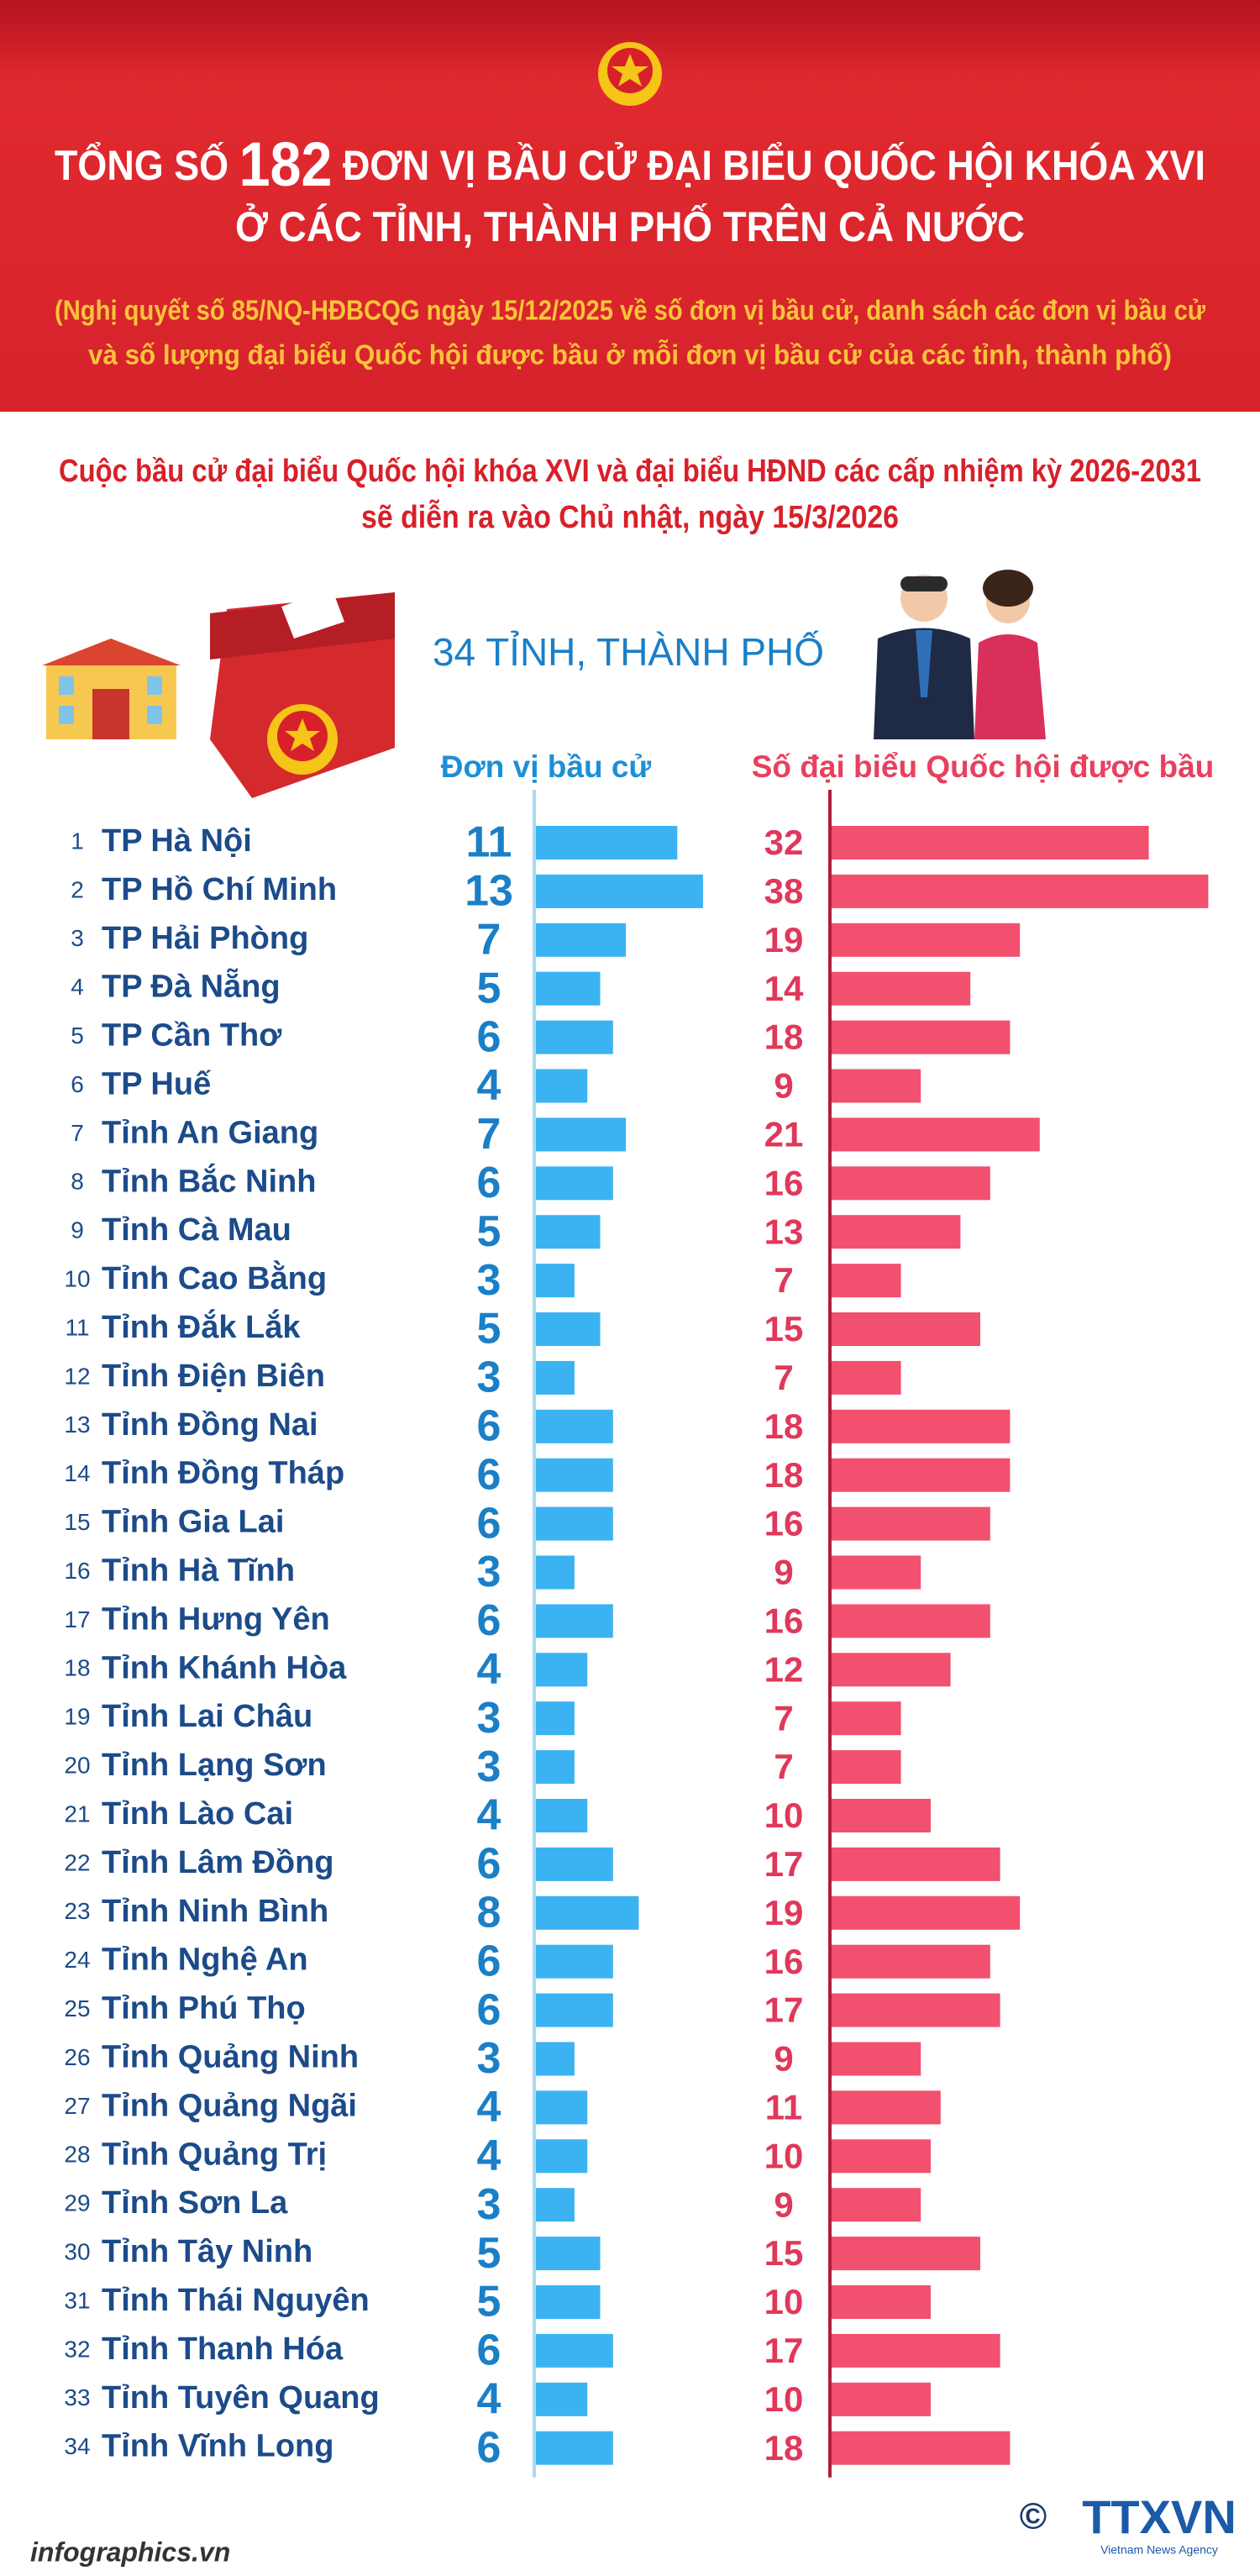 The height and width of the screenshot is (2576, 1260). I want to click on province-name: Tỉnh Tây Ninh, so click(207, 2251).